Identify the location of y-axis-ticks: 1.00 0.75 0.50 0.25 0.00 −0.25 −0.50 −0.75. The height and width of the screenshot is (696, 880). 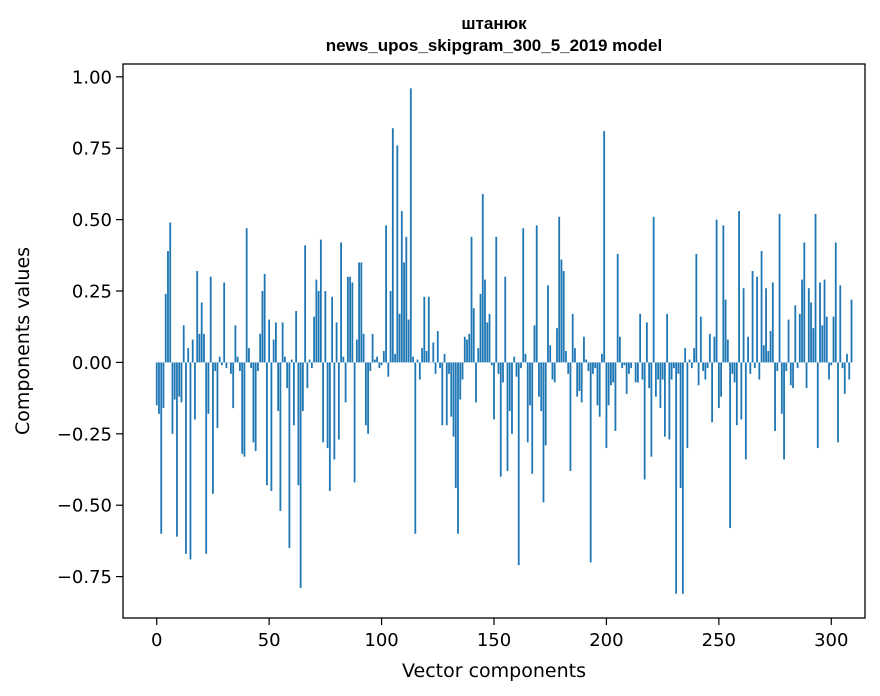
(90, 327).